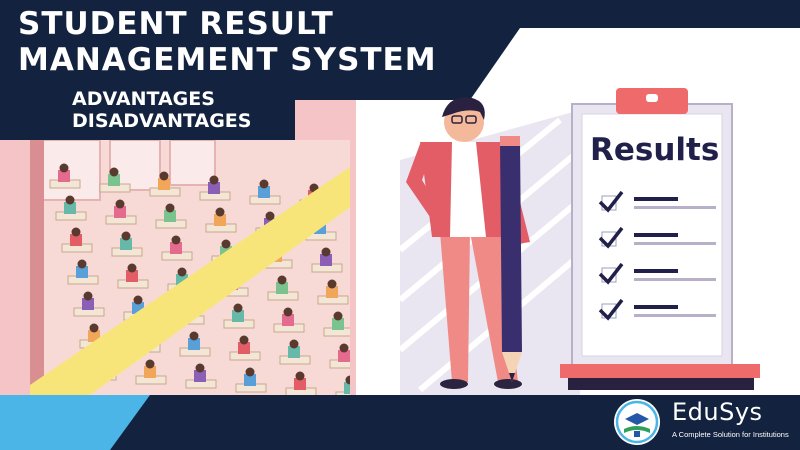 This screenshot has height=450, width=800. I want to click on title-line-2: MANAGEMENT SYSTEM, so click(227, 60).